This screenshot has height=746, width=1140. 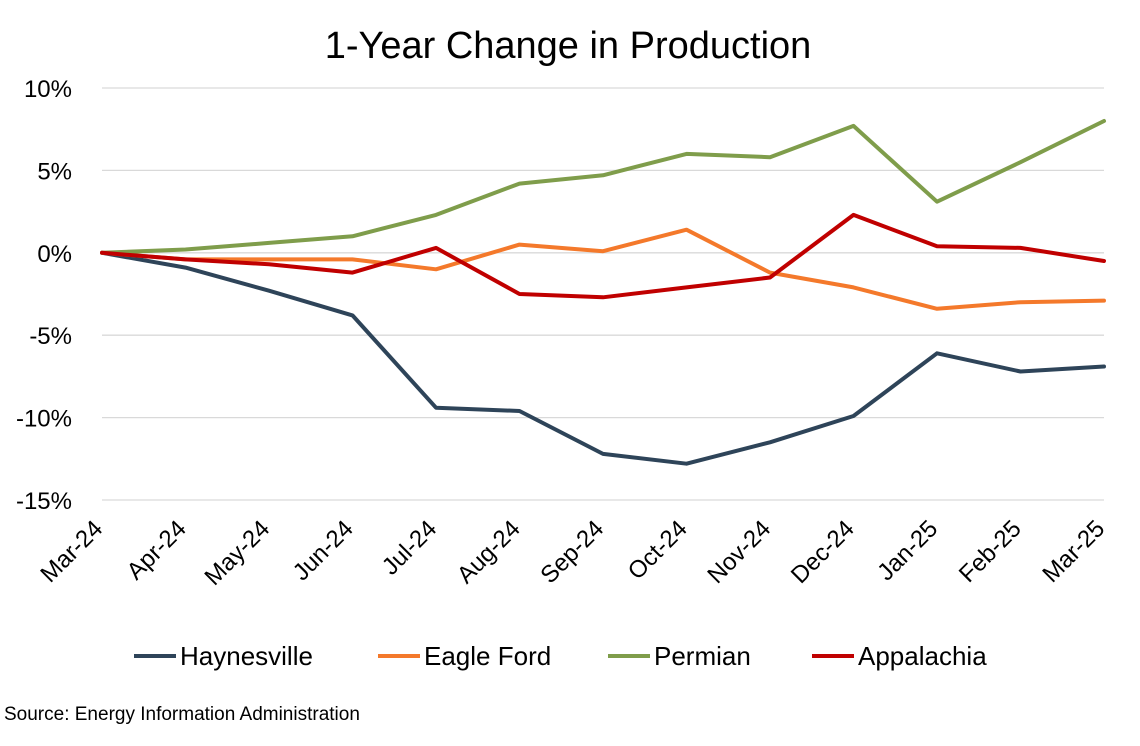 I want to click on x-tick-label: Aug-24, so click(x=489, y=552).